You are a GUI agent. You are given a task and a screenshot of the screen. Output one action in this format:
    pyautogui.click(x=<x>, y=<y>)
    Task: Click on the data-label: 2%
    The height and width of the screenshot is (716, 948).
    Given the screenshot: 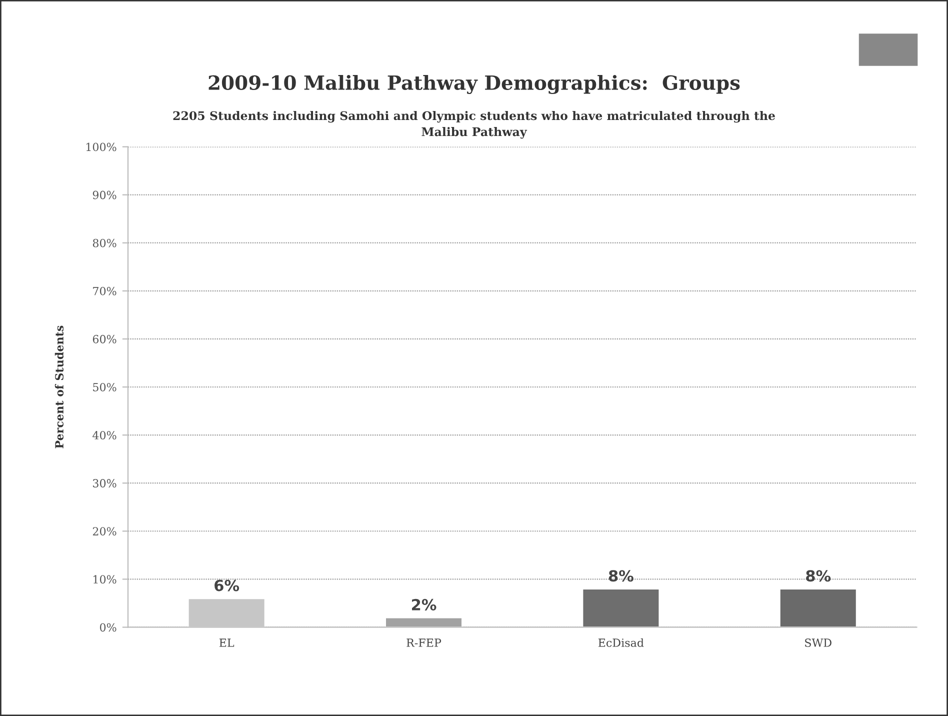 What is the action you would take?
    pyautogui.click(x=424, y=604)
    